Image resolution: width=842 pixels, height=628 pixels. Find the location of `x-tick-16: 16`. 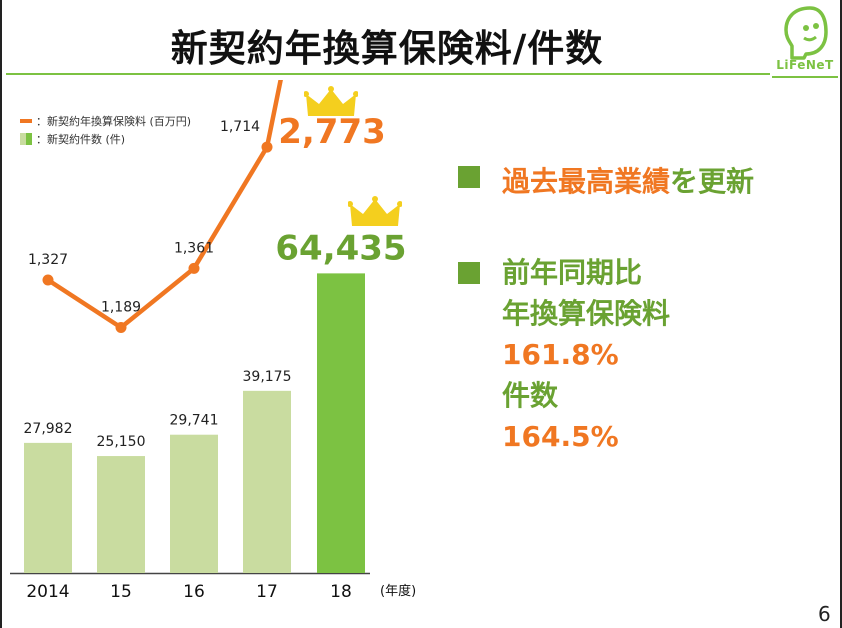

x-tick-16: 16 is located at coordinates (194, 592).